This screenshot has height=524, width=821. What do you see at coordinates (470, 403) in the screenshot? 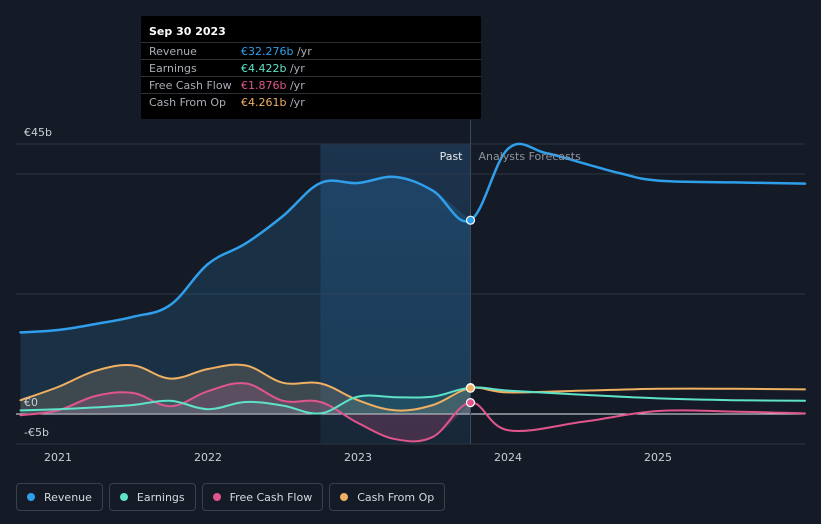
I see `marker-free-cash-flow` at bounding box center [470, 403].